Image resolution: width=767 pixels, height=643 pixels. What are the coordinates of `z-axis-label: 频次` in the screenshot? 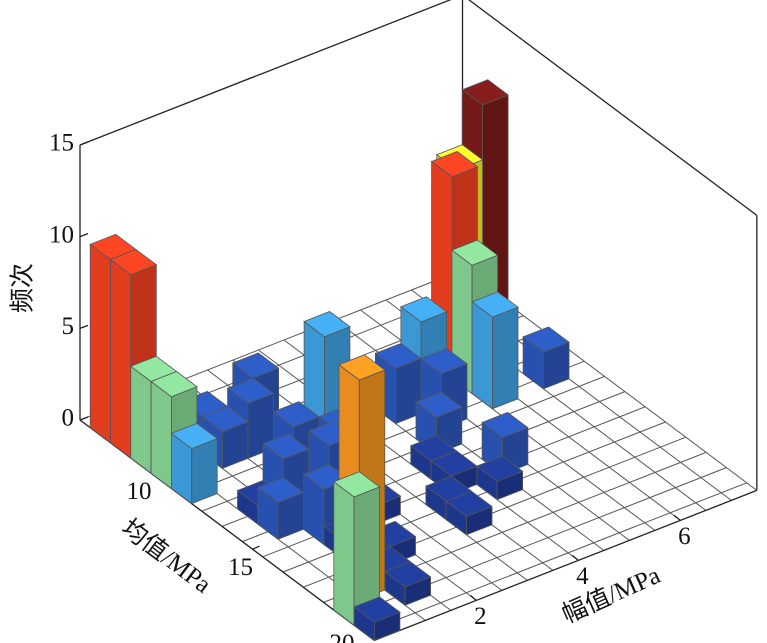 It's located at (23, 288).